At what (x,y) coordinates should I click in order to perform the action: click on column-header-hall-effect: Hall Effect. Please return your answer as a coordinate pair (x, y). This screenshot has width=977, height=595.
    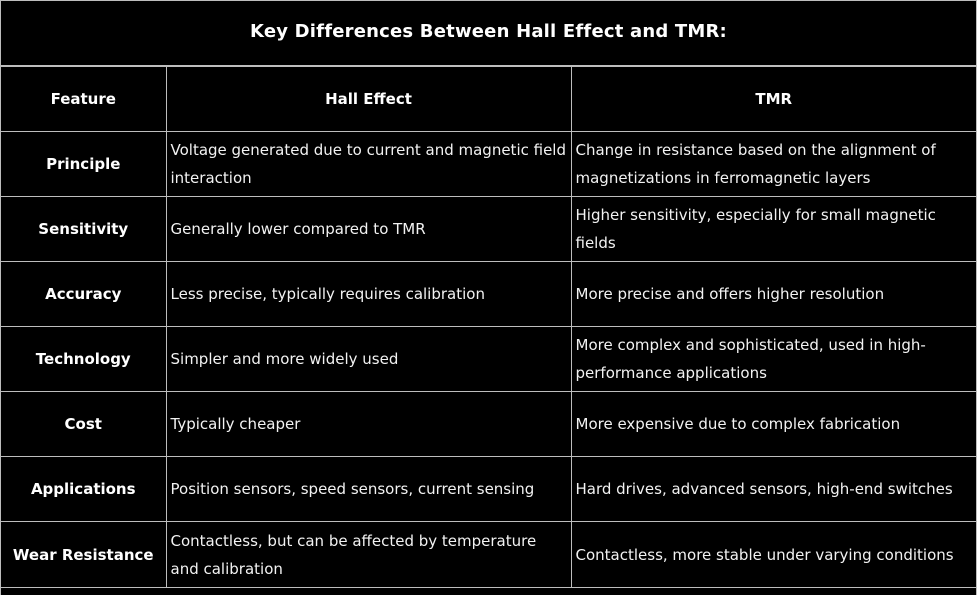
    Looking at the image, I should click on (368, 99).